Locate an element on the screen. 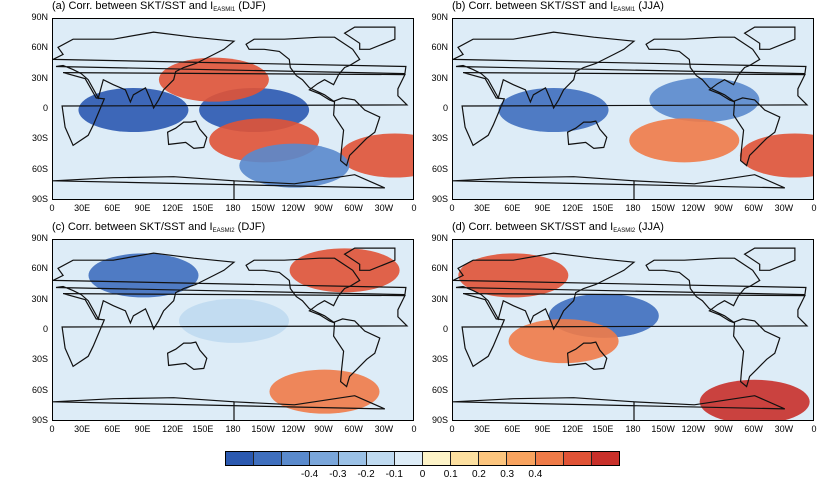  colorbar is located at coordinates (422, 458).